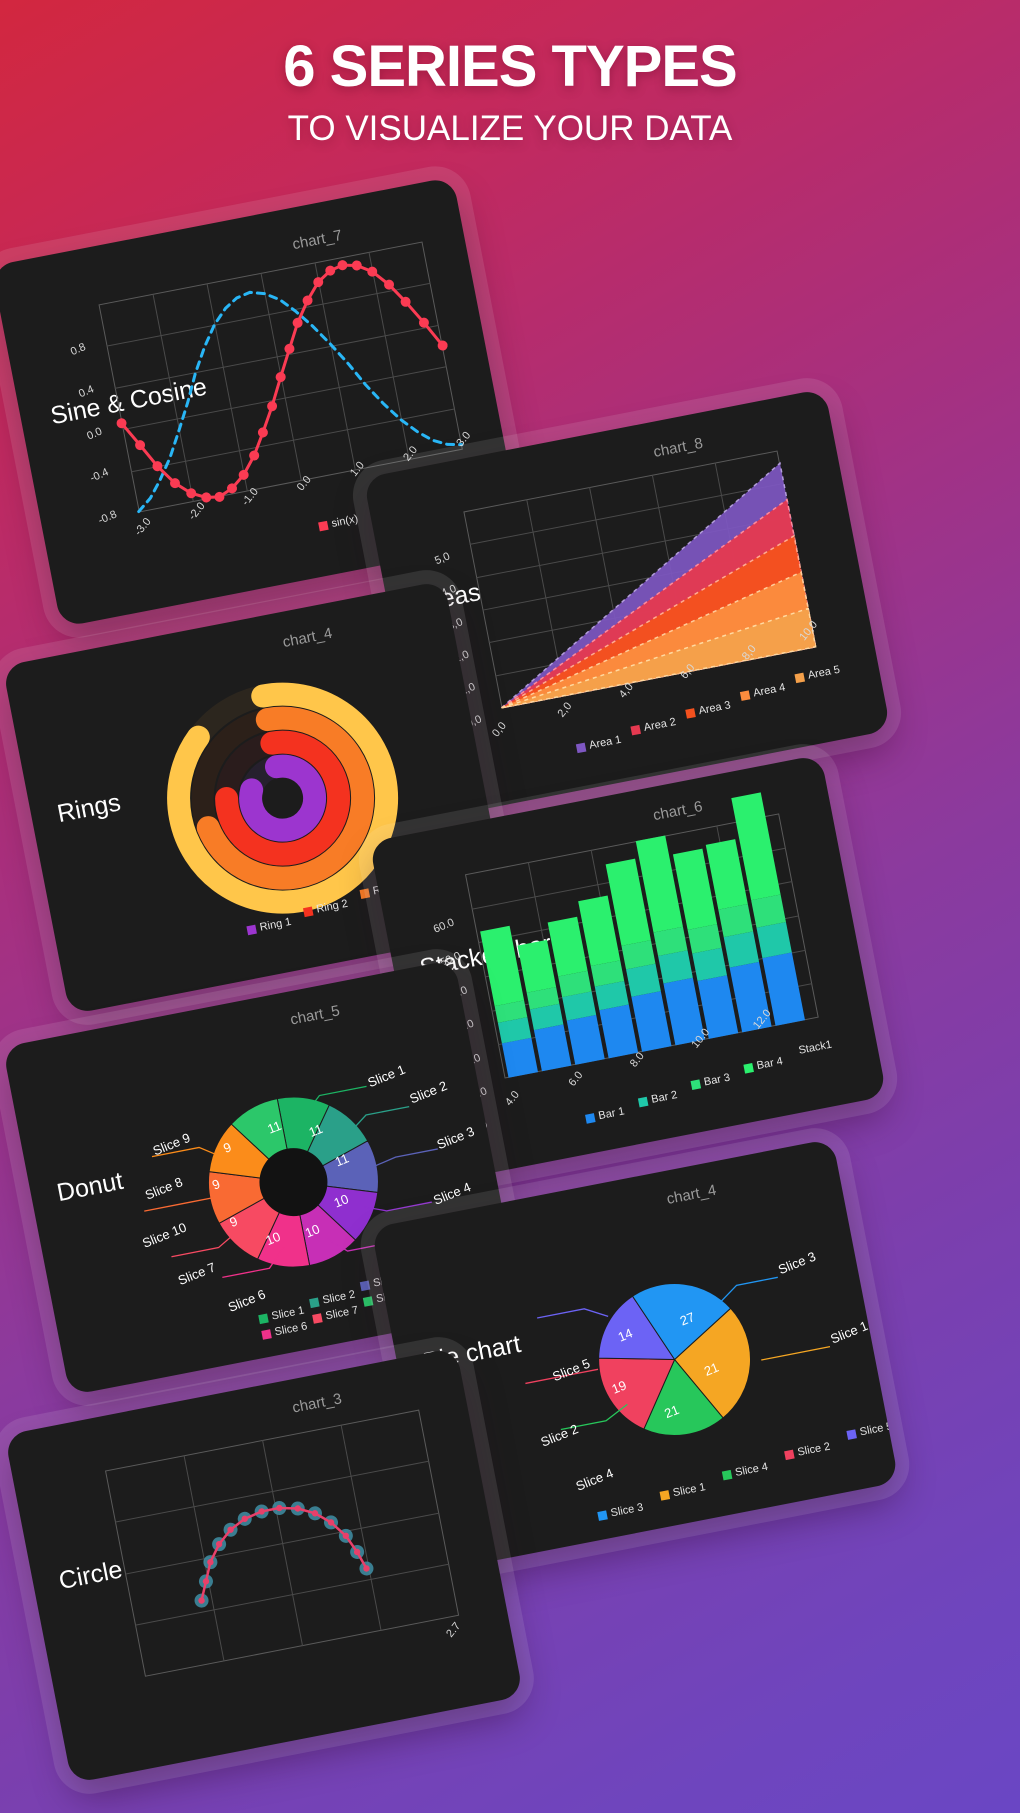 This screenshot has height=1813, width=1020. Describe the element at coordinates (99, 475) in the screenshot. I see `ytick: -0.4` at that location.